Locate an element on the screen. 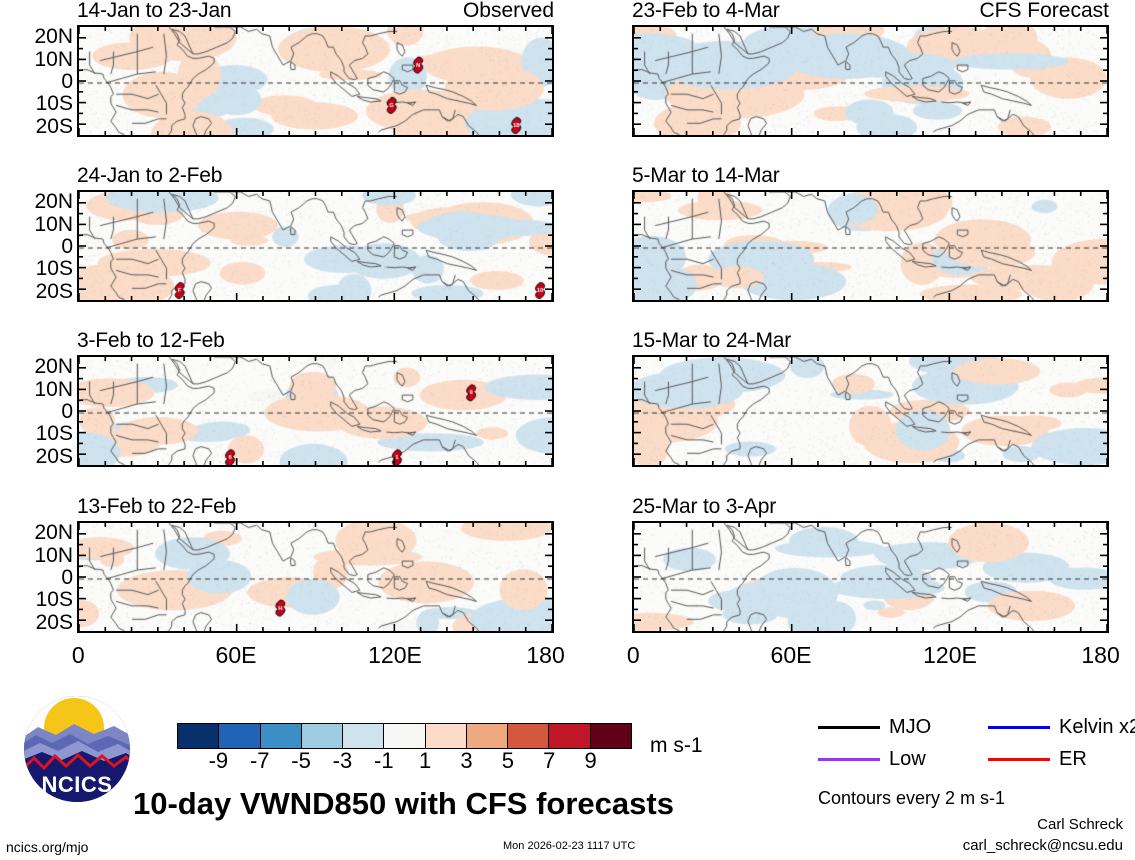  colorbar-tick-label: -3 is located at coordinates (342, 760).